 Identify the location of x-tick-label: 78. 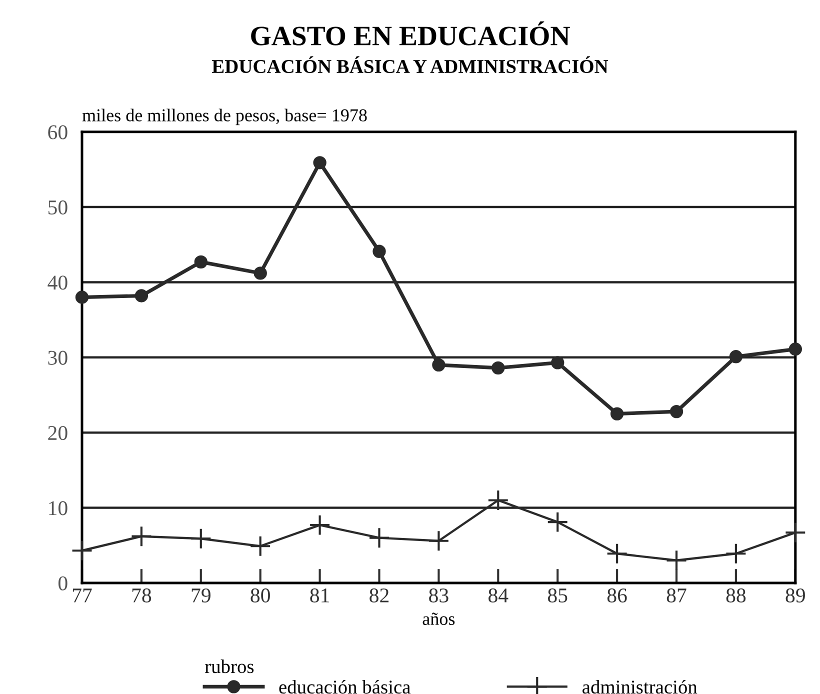
(142, 595).